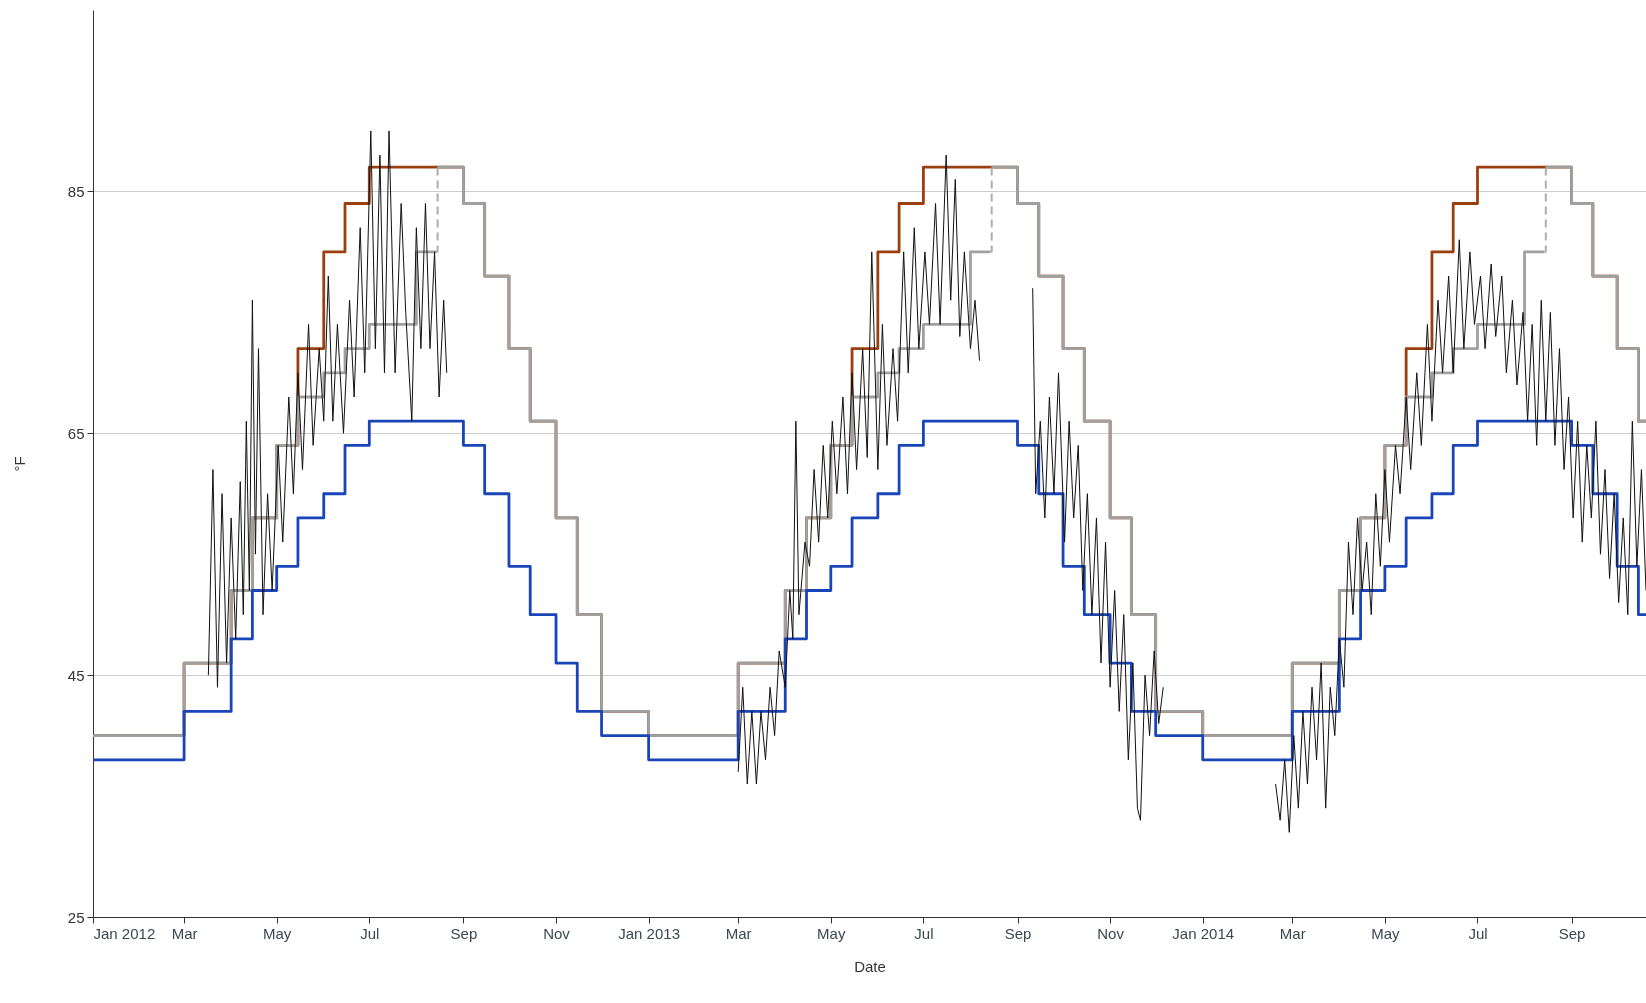 This screenshot has width=1646, height=1003. What do you see at coordinates (76, 917) in the screenshot?
I see `y-tick-label: 25` at bounding box center [76, 917].